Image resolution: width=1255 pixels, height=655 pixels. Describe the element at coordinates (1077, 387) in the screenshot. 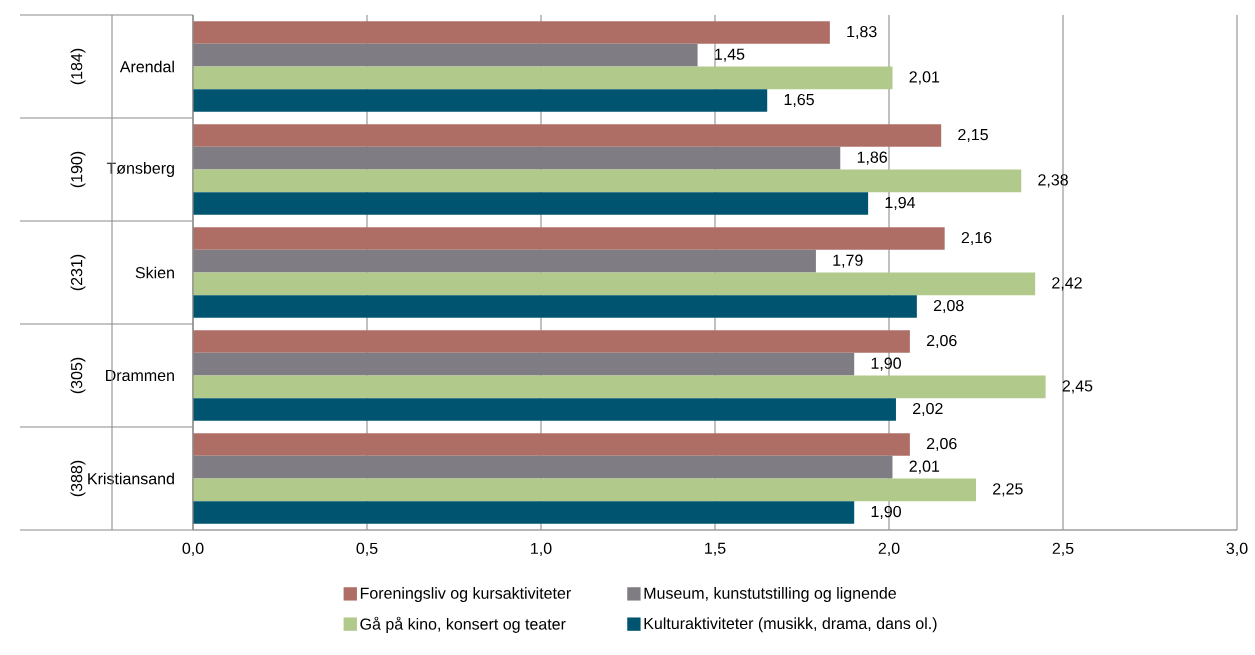

I see `data-label: 2,45` at that location.